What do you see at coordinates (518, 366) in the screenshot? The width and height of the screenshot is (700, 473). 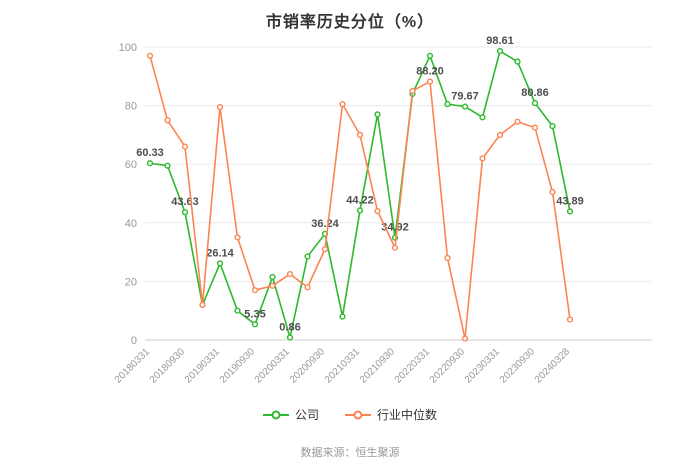 I see `svg-text: 20230930` at bounding box center [518, 366].